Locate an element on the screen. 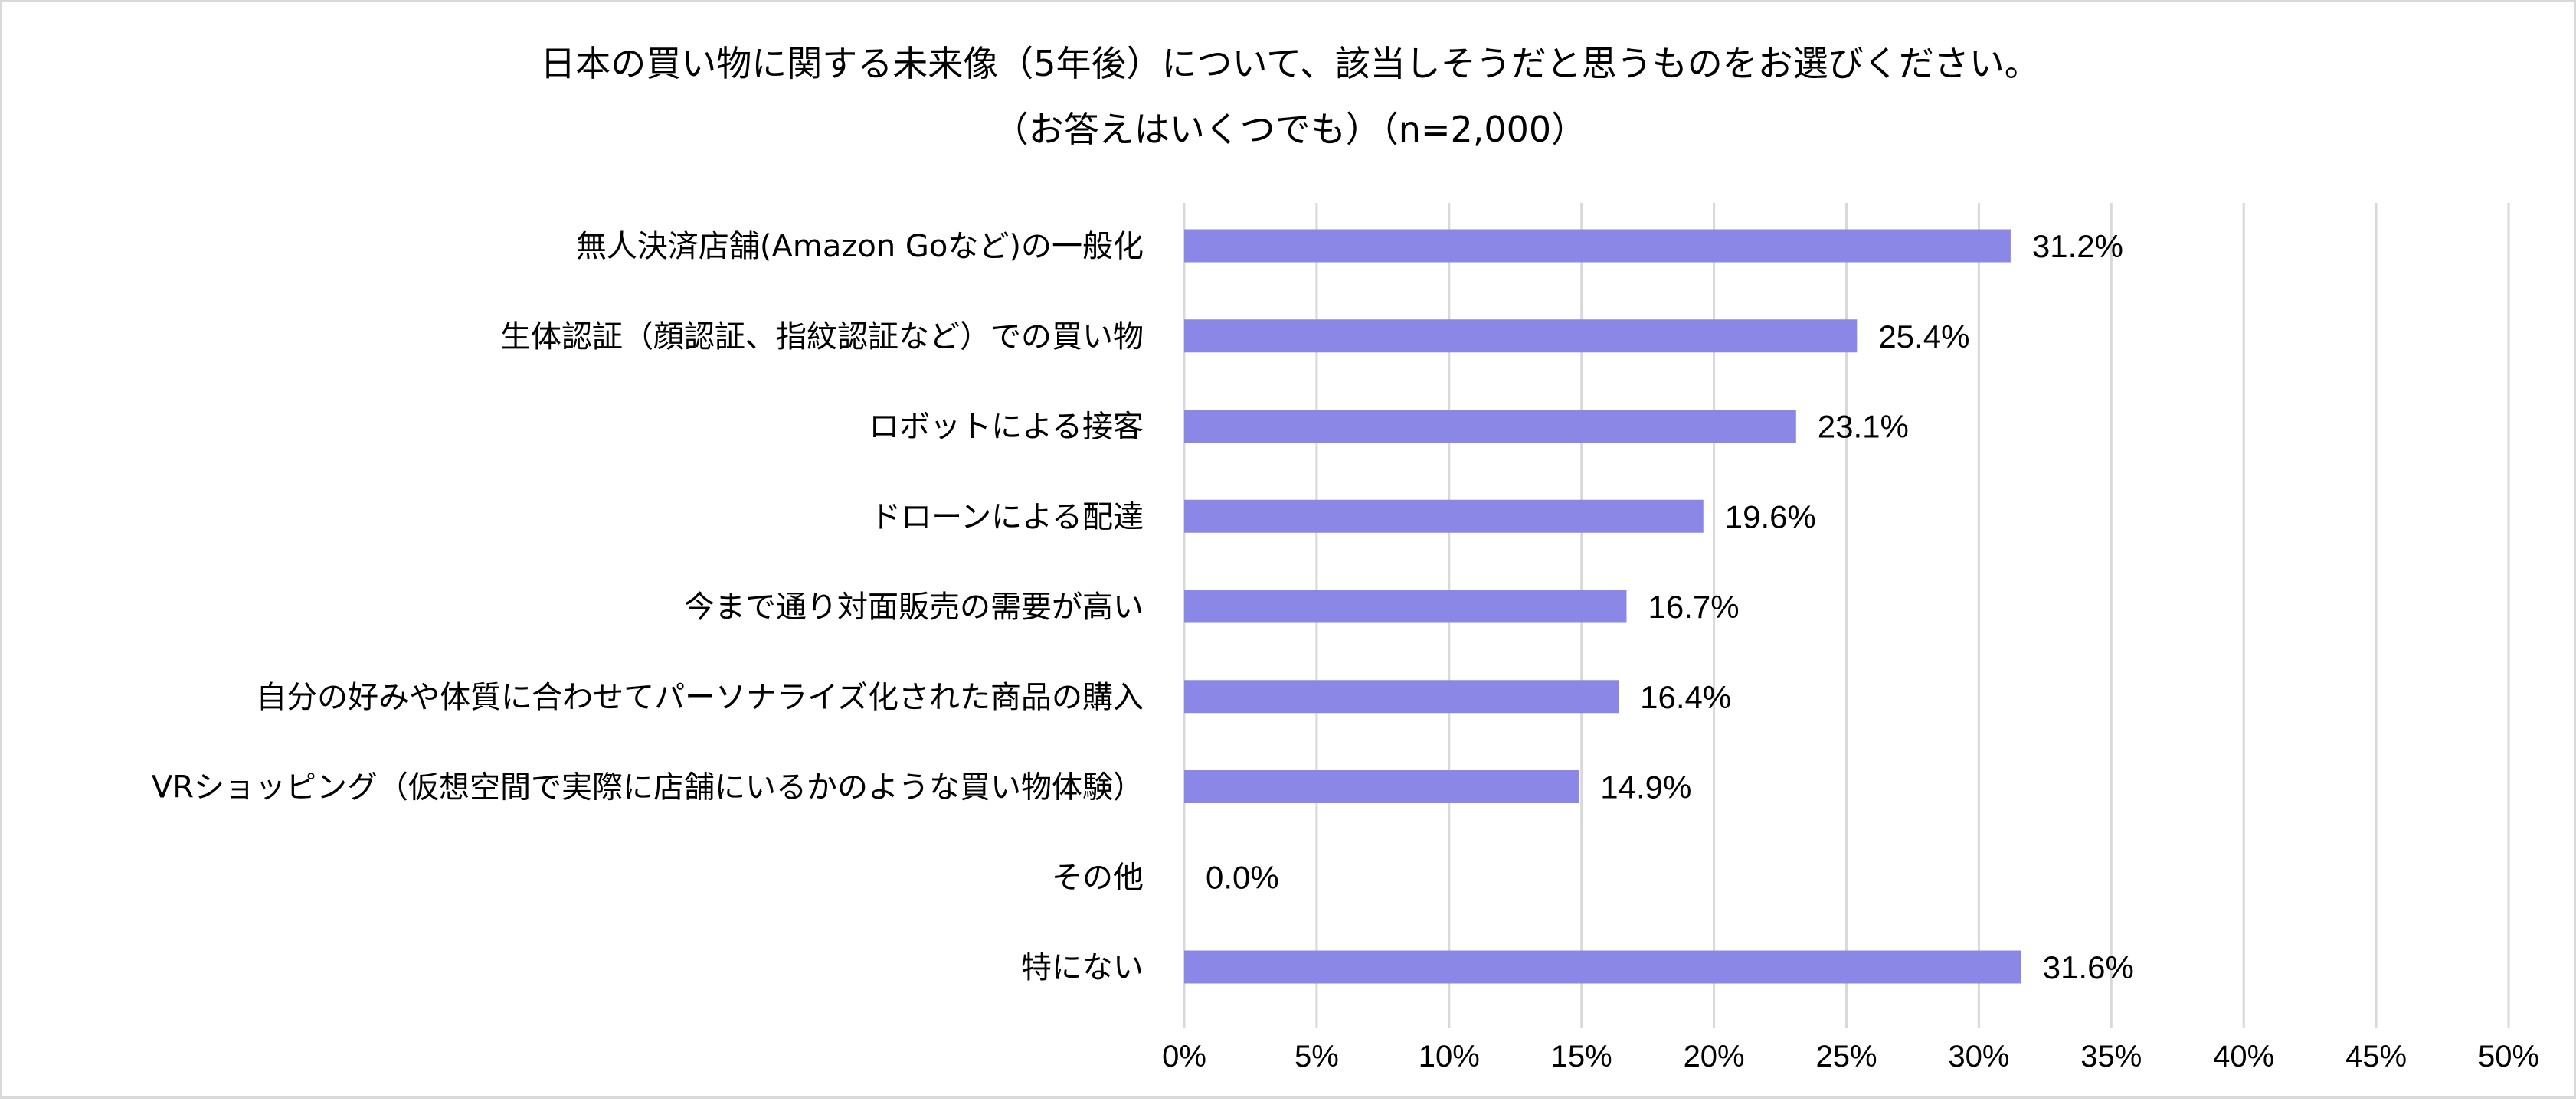  chart-subtitle: （お答えはいくつでも）（n=2,000） is located at coordinates (1289, 129).